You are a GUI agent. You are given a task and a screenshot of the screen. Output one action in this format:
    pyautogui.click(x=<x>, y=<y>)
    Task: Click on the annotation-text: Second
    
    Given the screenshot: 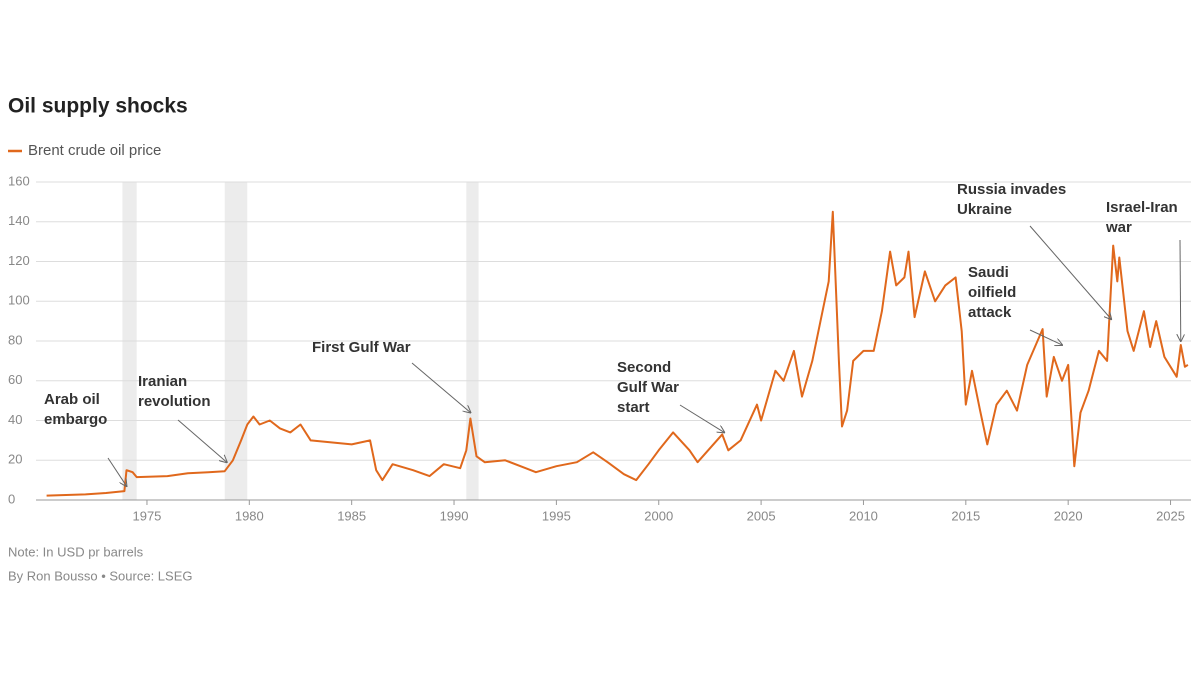 What is the action you would take?
    pyautogui.click(x=644, y=367)
    